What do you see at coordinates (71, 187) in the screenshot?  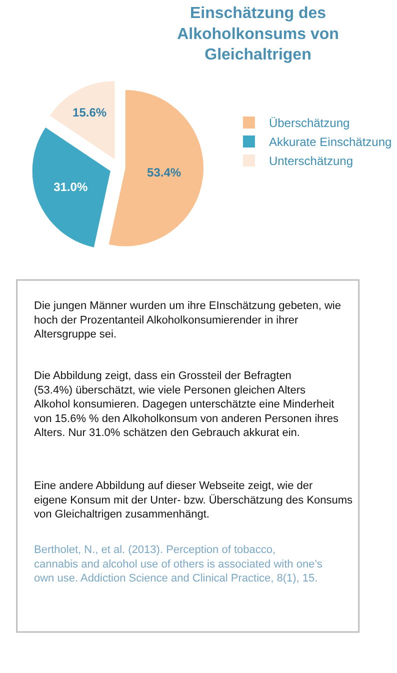 I see `data-label: 31.0%` at bounding box center [71, 187].